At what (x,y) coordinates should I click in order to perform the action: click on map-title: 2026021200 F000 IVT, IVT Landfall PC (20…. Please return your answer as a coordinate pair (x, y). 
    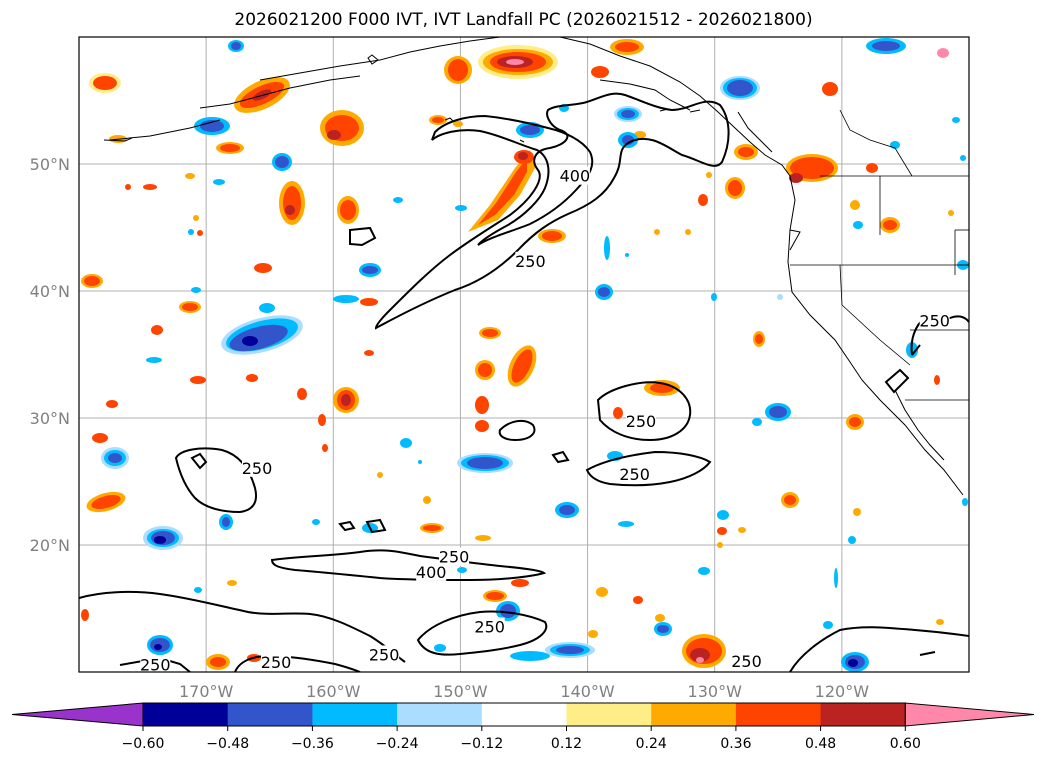
    Looking at the image, I should click on (523, 20).